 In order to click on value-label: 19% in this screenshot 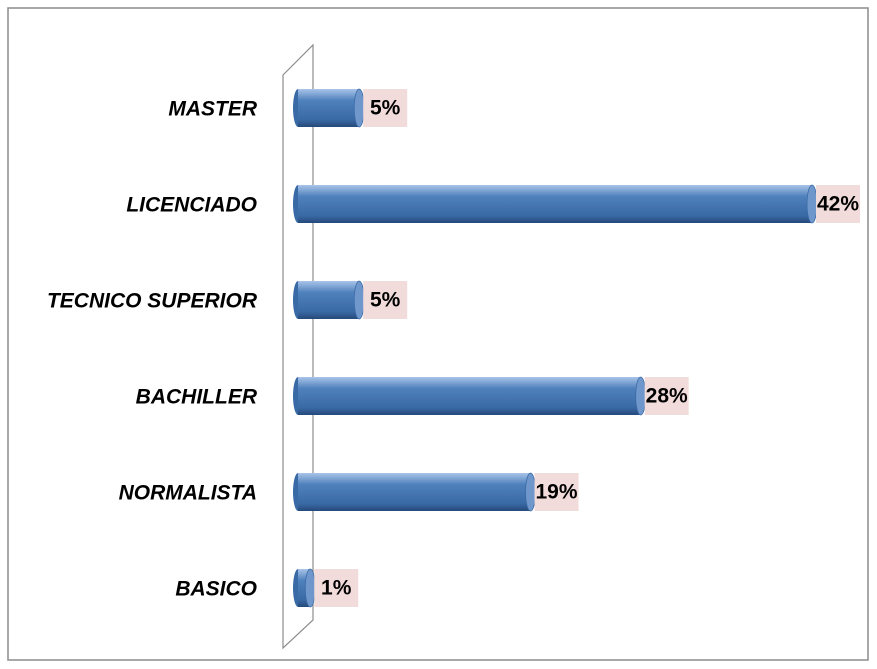, I will do `click(557, 492)`.